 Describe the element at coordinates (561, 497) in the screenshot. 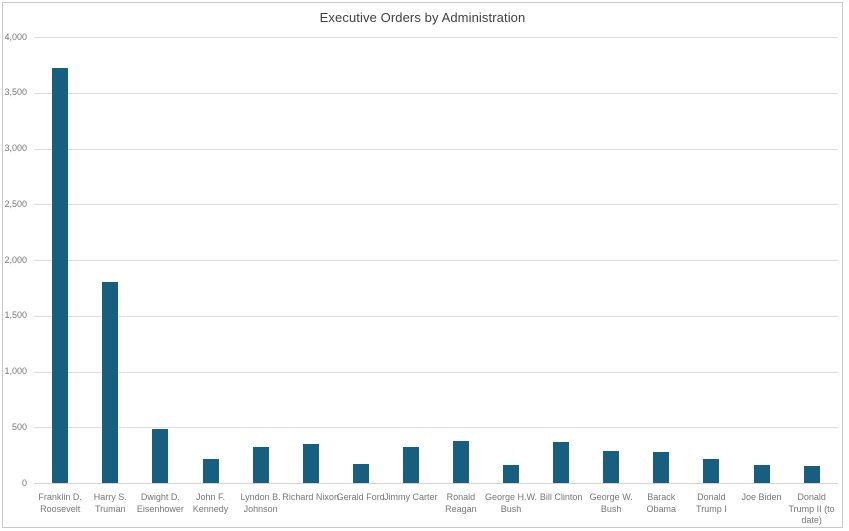

I see `x-axis-label: Bill Clinton` at that location.